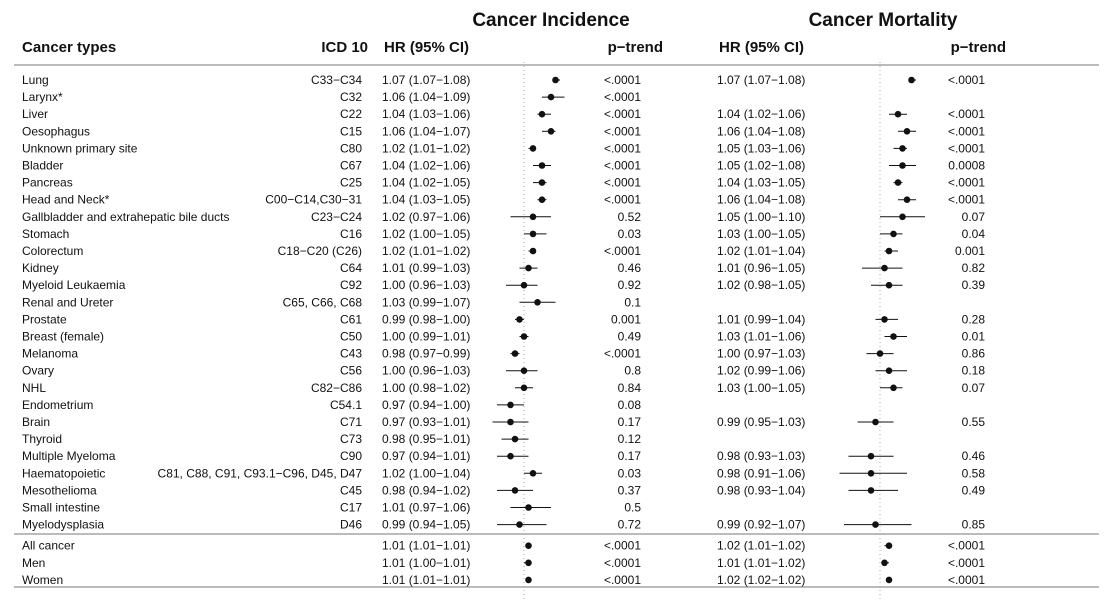 The height and width of the screenshot is (600, 1114). I want to click on incidence-hr-text: 1.04 (1.03−1.06), so click(426, 114).